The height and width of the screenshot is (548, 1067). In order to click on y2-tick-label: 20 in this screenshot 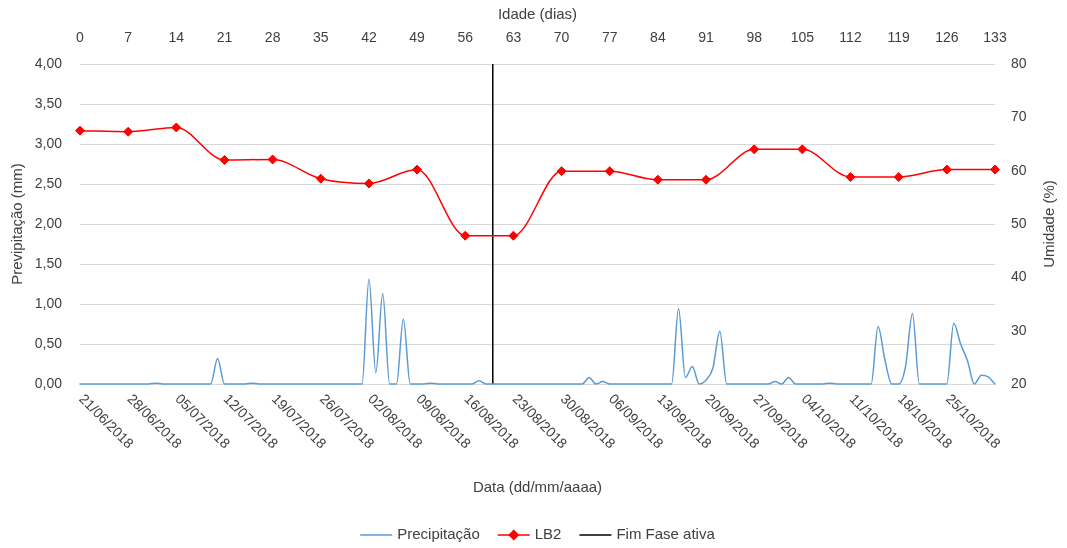, I will do `click(1019, 382)`.